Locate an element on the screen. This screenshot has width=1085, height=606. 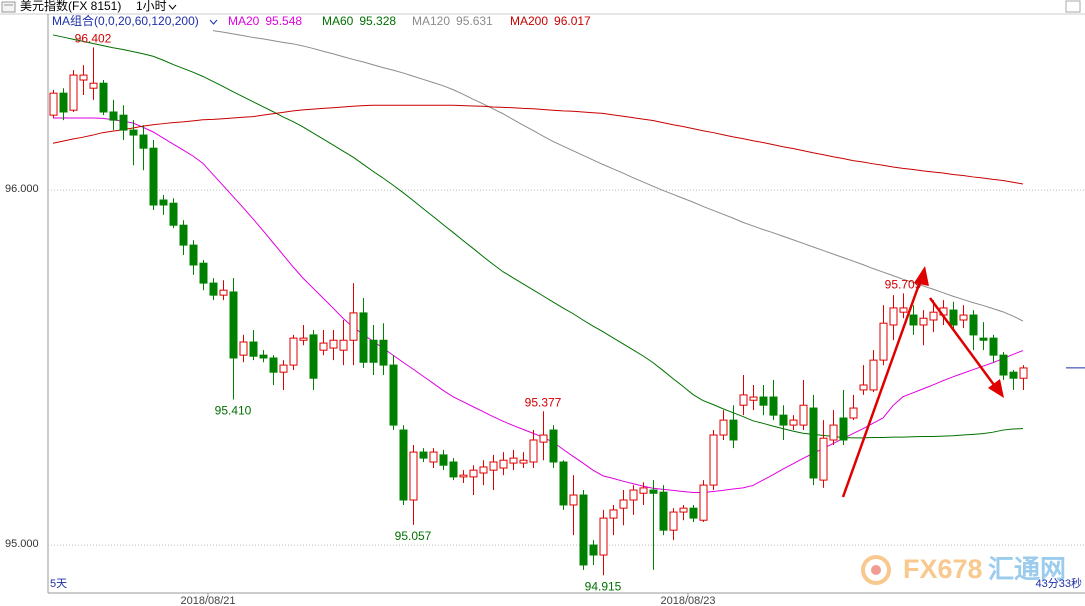
x-tick-label: 2018/08/21 is located at coordinates (207, 600).